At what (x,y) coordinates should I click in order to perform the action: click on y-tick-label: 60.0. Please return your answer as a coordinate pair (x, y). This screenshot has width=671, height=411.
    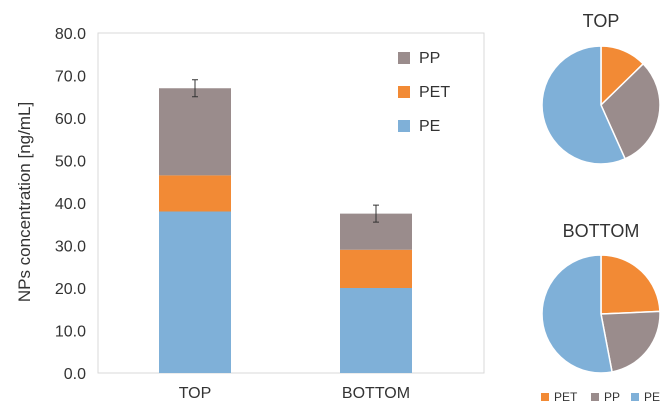
    Looking at the image, I should click on (70, 119).